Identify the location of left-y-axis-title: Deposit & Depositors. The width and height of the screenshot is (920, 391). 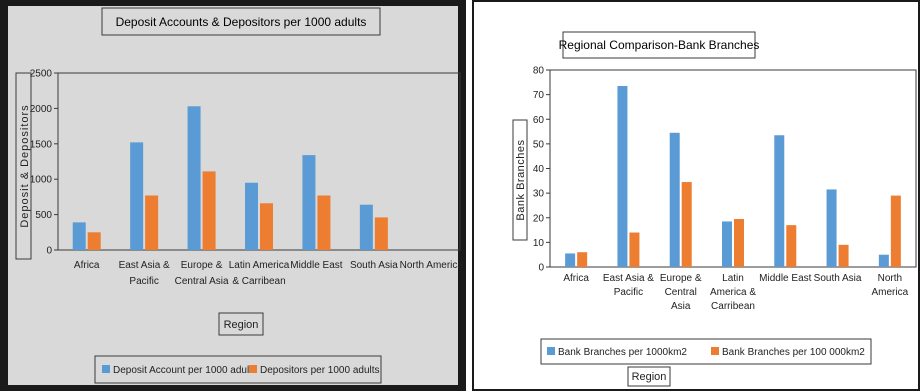
(25, 165).